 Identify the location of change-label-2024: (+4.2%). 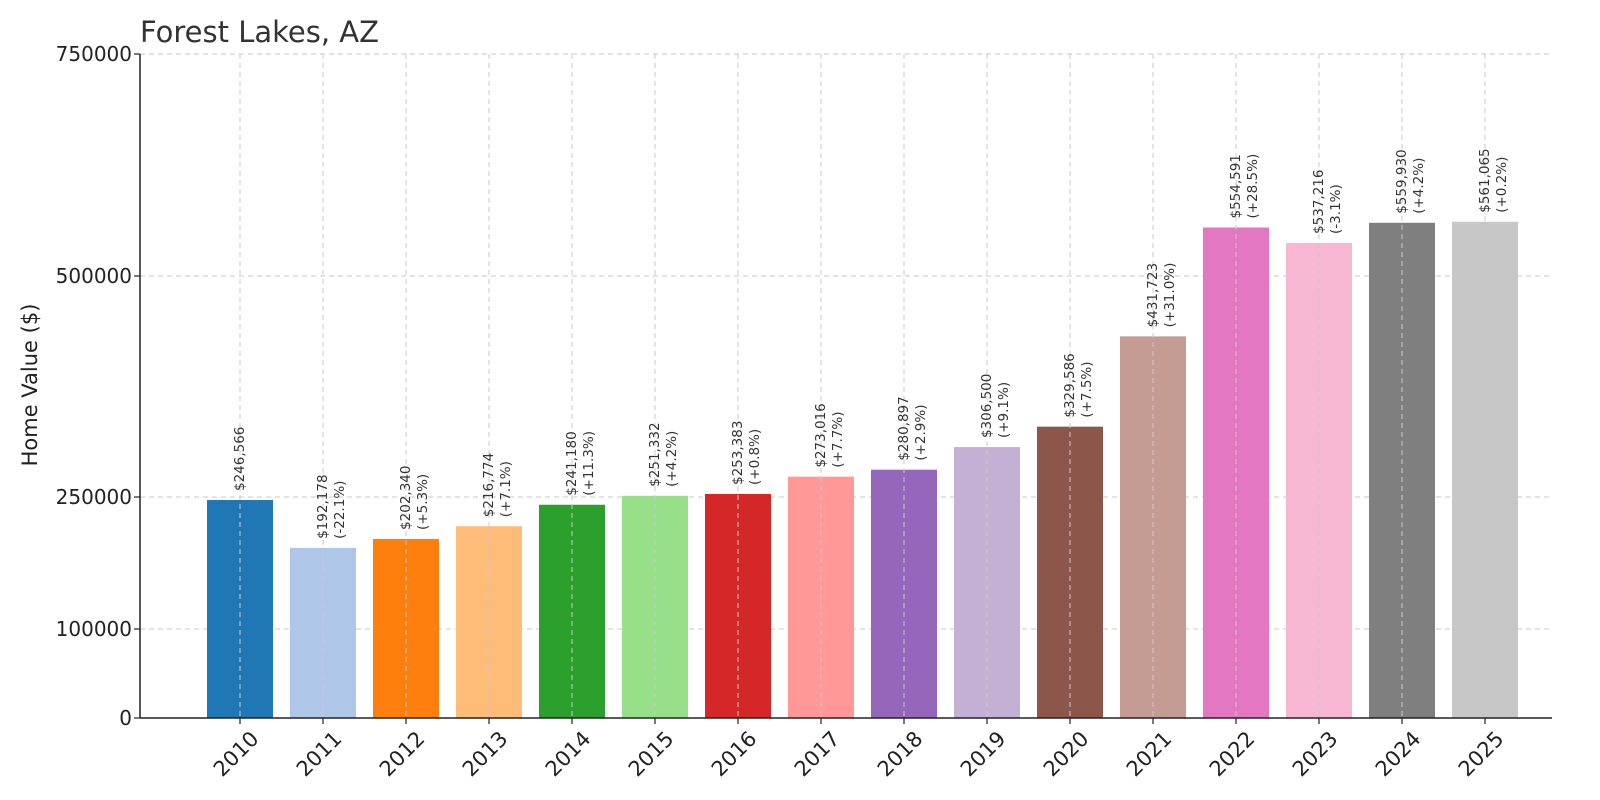
(1419, 186).